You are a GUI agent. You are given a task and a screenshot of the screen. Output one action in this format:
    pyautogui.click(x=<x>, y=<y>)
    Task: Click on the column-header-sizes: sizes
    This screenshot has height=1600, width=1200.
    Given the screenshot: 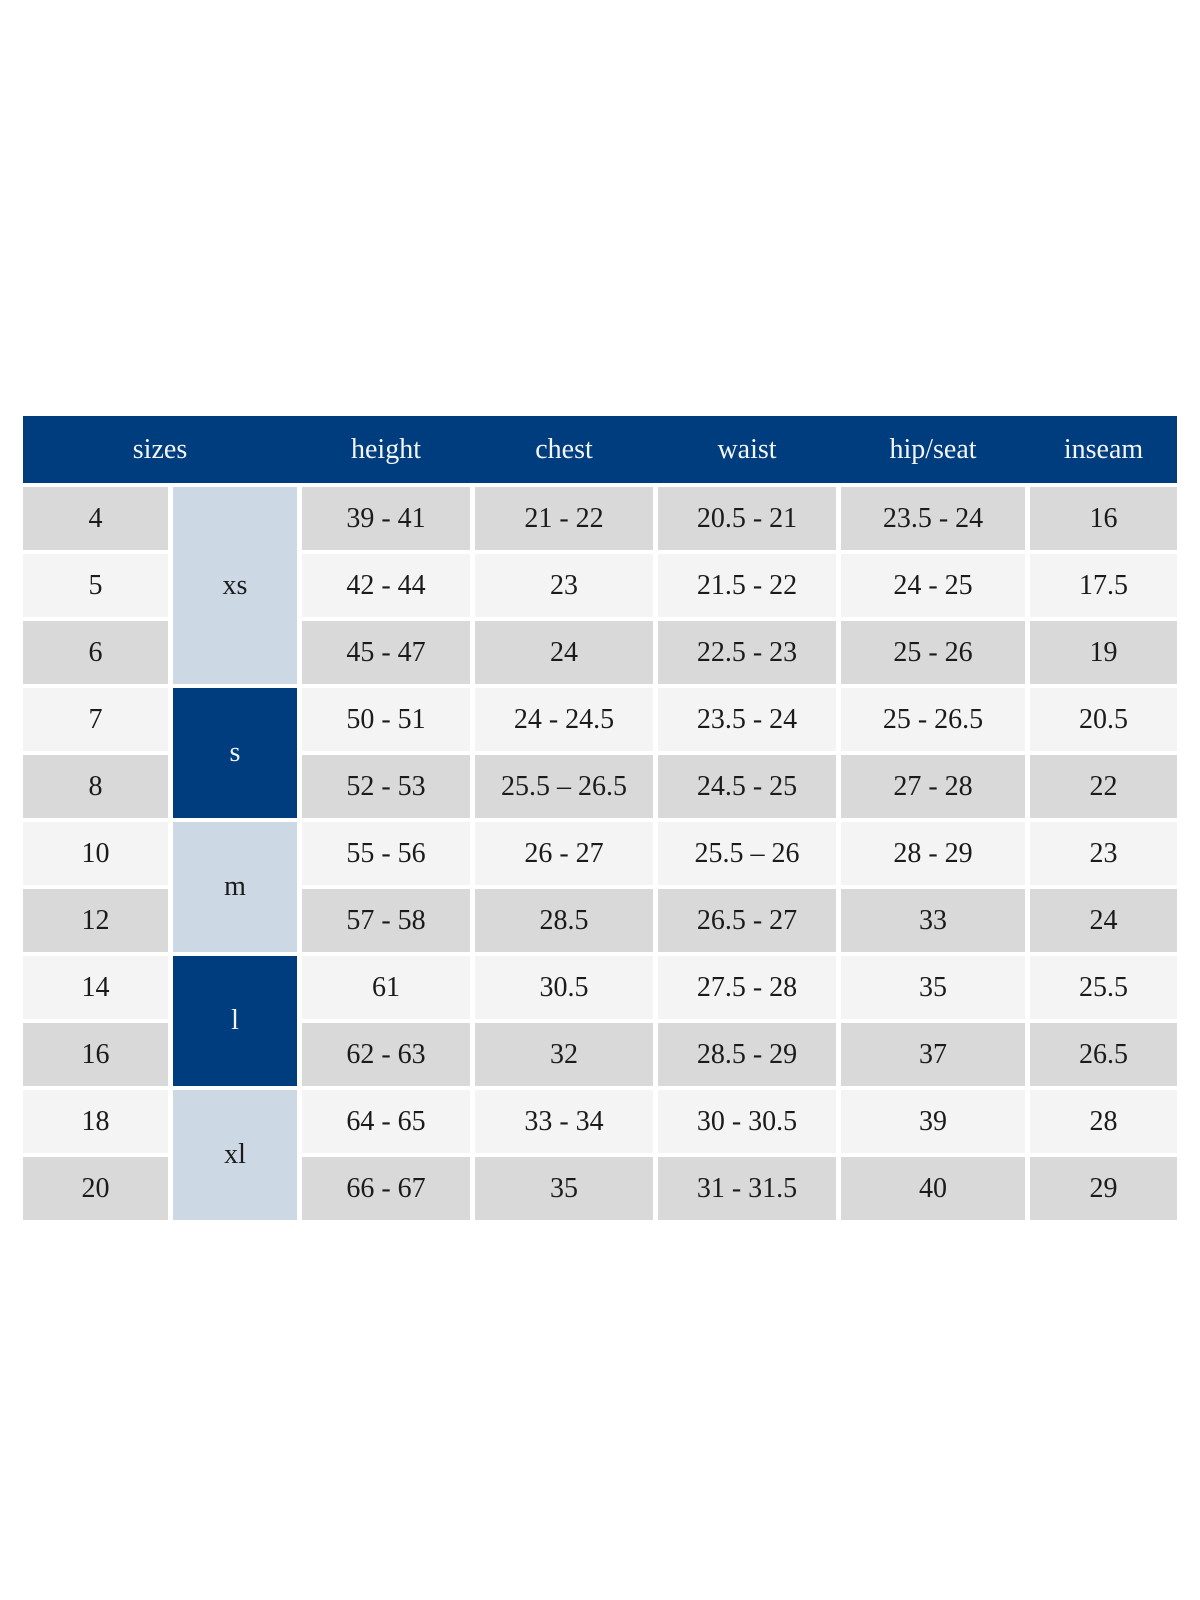 What is the action you would take?
    pyautogui.click(x=160, y=449)
    